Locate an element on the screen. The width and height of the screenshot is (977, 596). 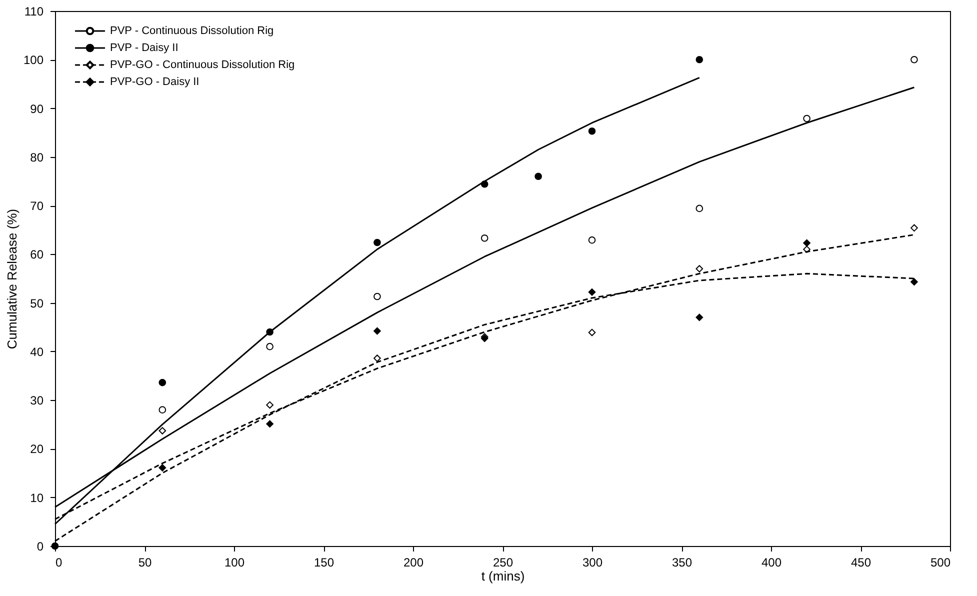
x-tick-label: 500 is located at coordinates (940, 563).